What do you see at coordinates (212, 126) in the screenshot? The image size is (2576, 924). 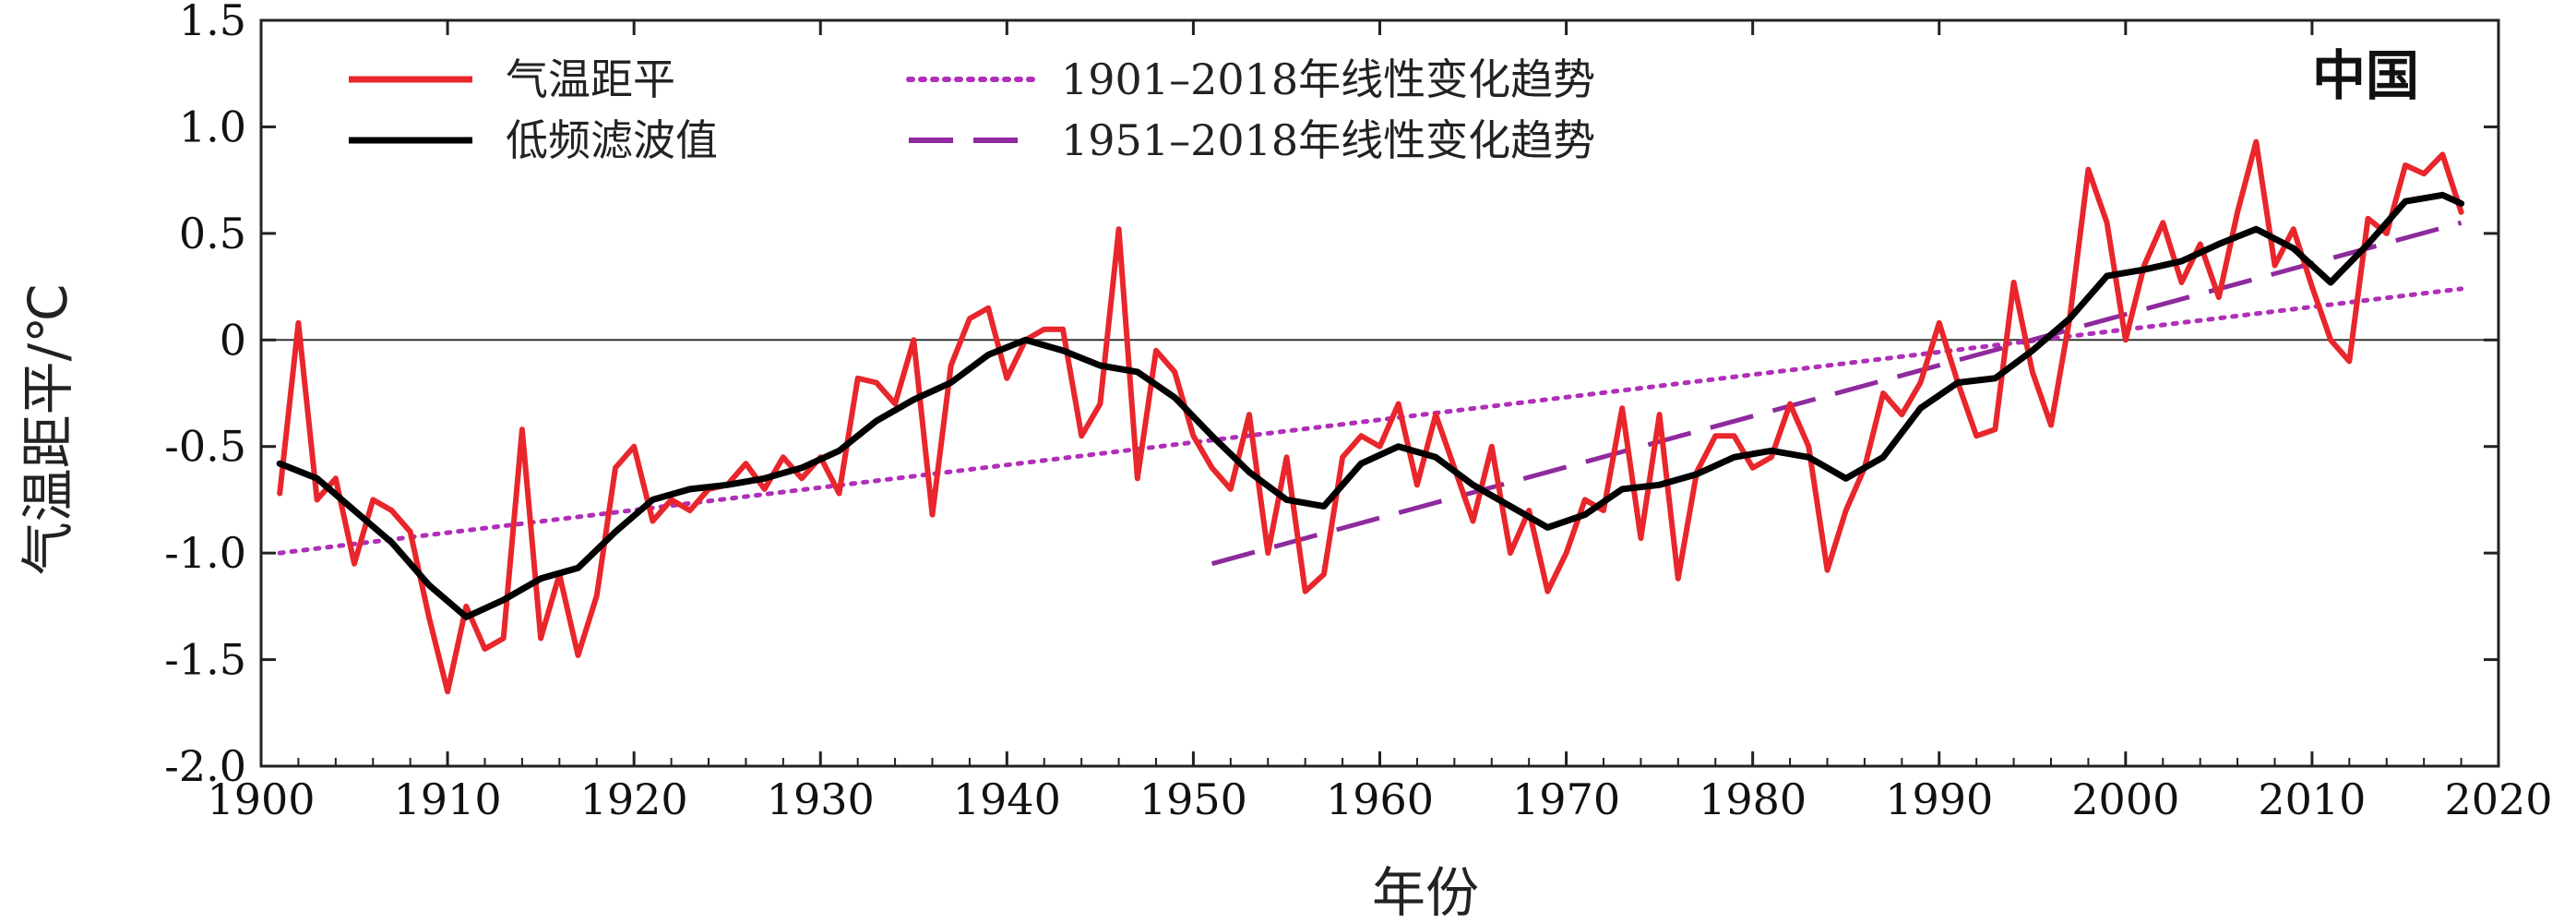 I see `y-tick-label: 1.0` at bounding box center [212, 126].